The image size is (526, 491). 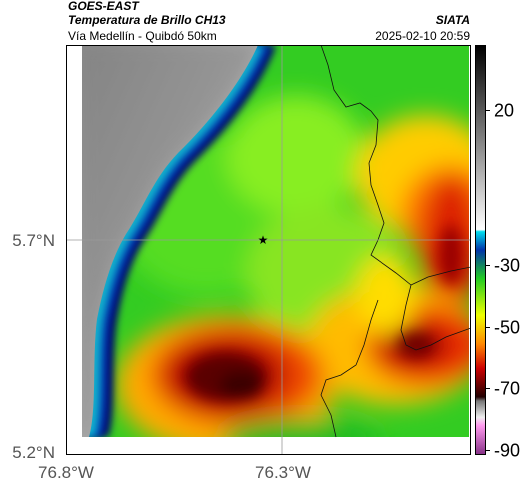 What do you see at coordinates (147, 20) in the screenshot?
I see `product-title: Temperatura de Brillo CH13` at bounding box center [147, 20].